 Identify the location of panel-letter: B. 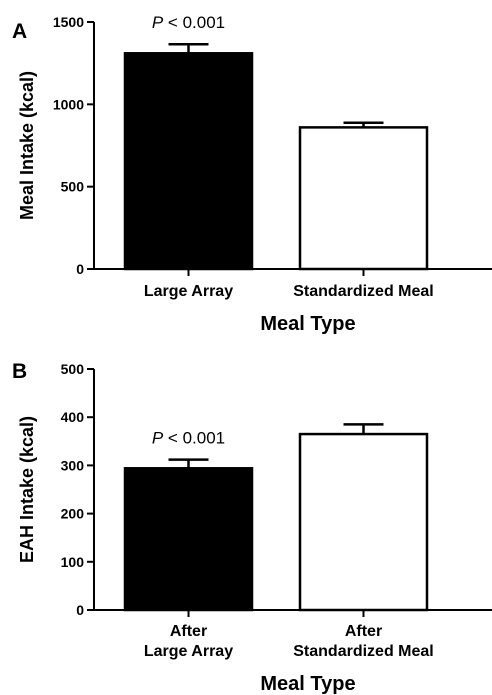
(19, 371).